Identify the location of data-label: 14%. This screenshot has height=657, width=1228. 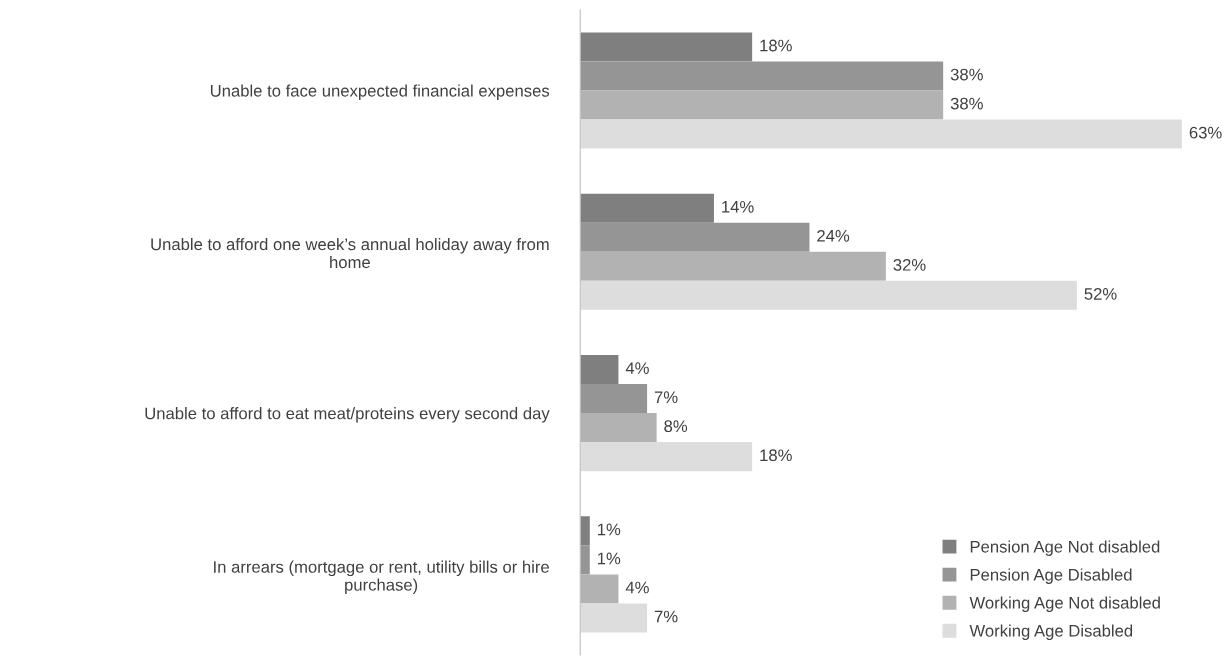
(738, 206).